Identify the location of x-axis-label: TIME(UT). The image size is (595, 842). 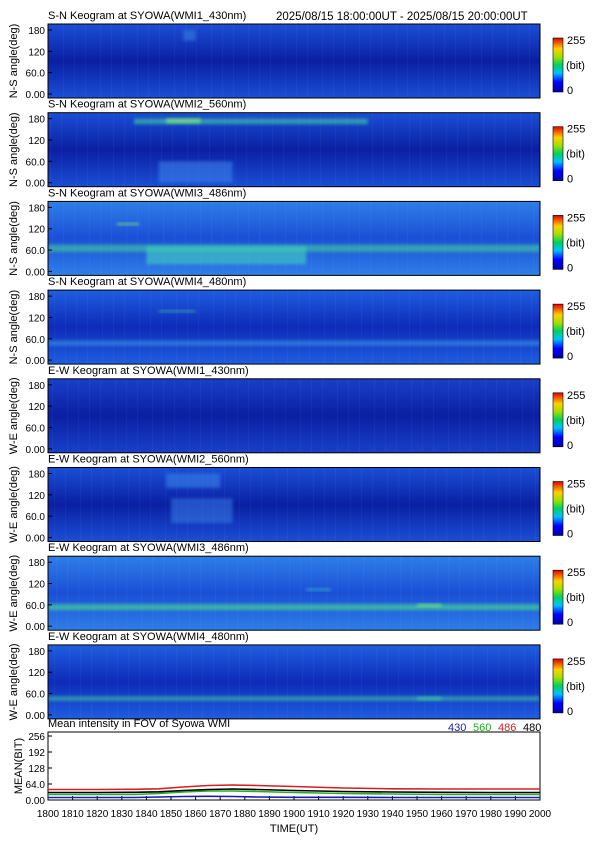
(294, 829).